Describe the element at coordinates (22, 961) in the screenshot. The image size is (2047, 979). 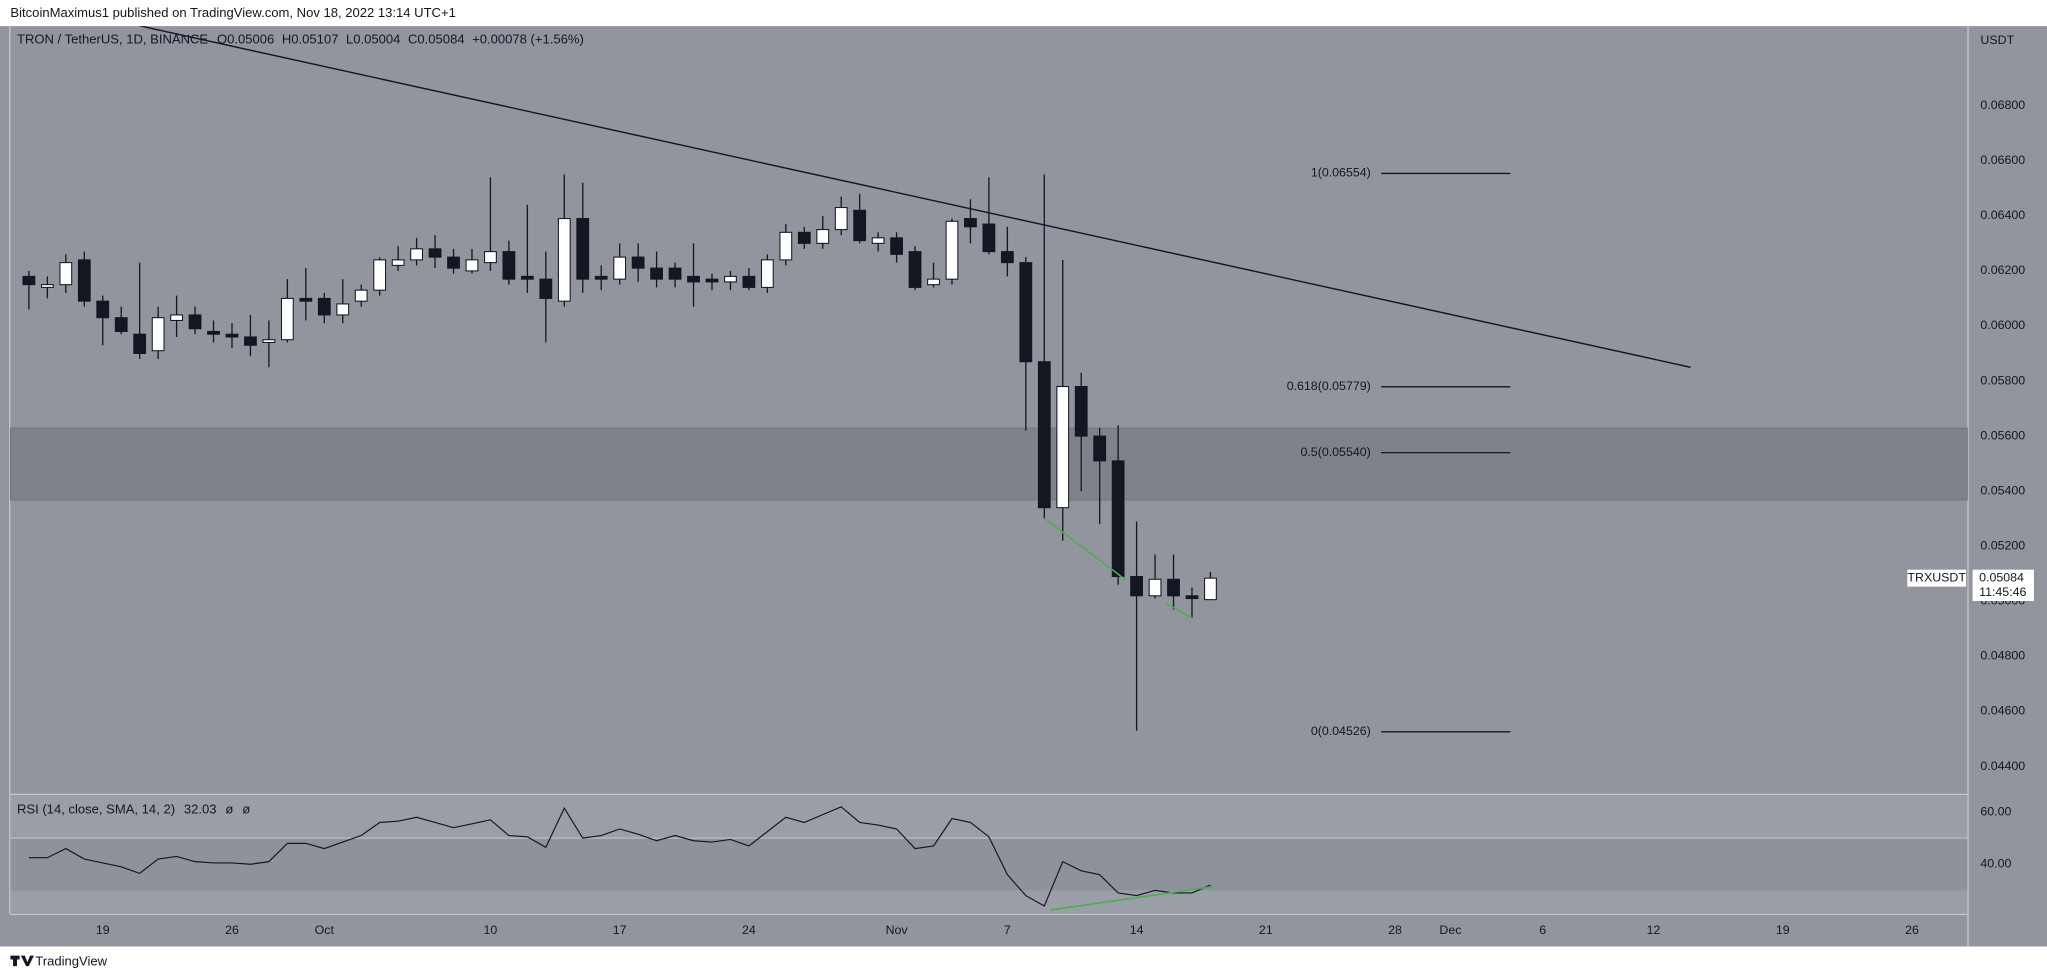
I see `logo-icon` at that location.